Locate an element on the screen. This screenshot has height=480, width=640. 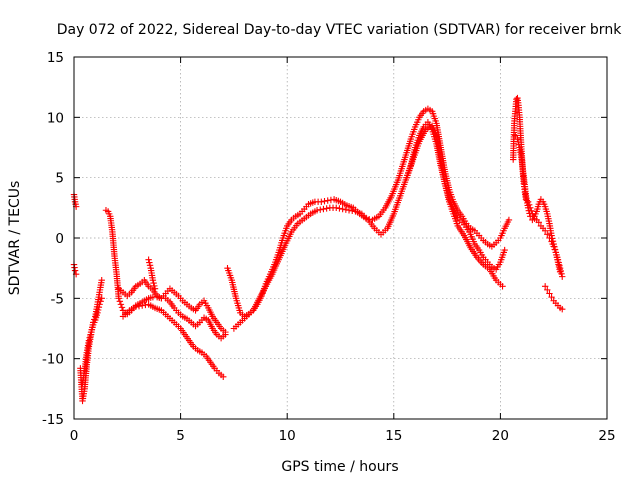
y-tick-label: -15 is located at coordinates (53, 420).